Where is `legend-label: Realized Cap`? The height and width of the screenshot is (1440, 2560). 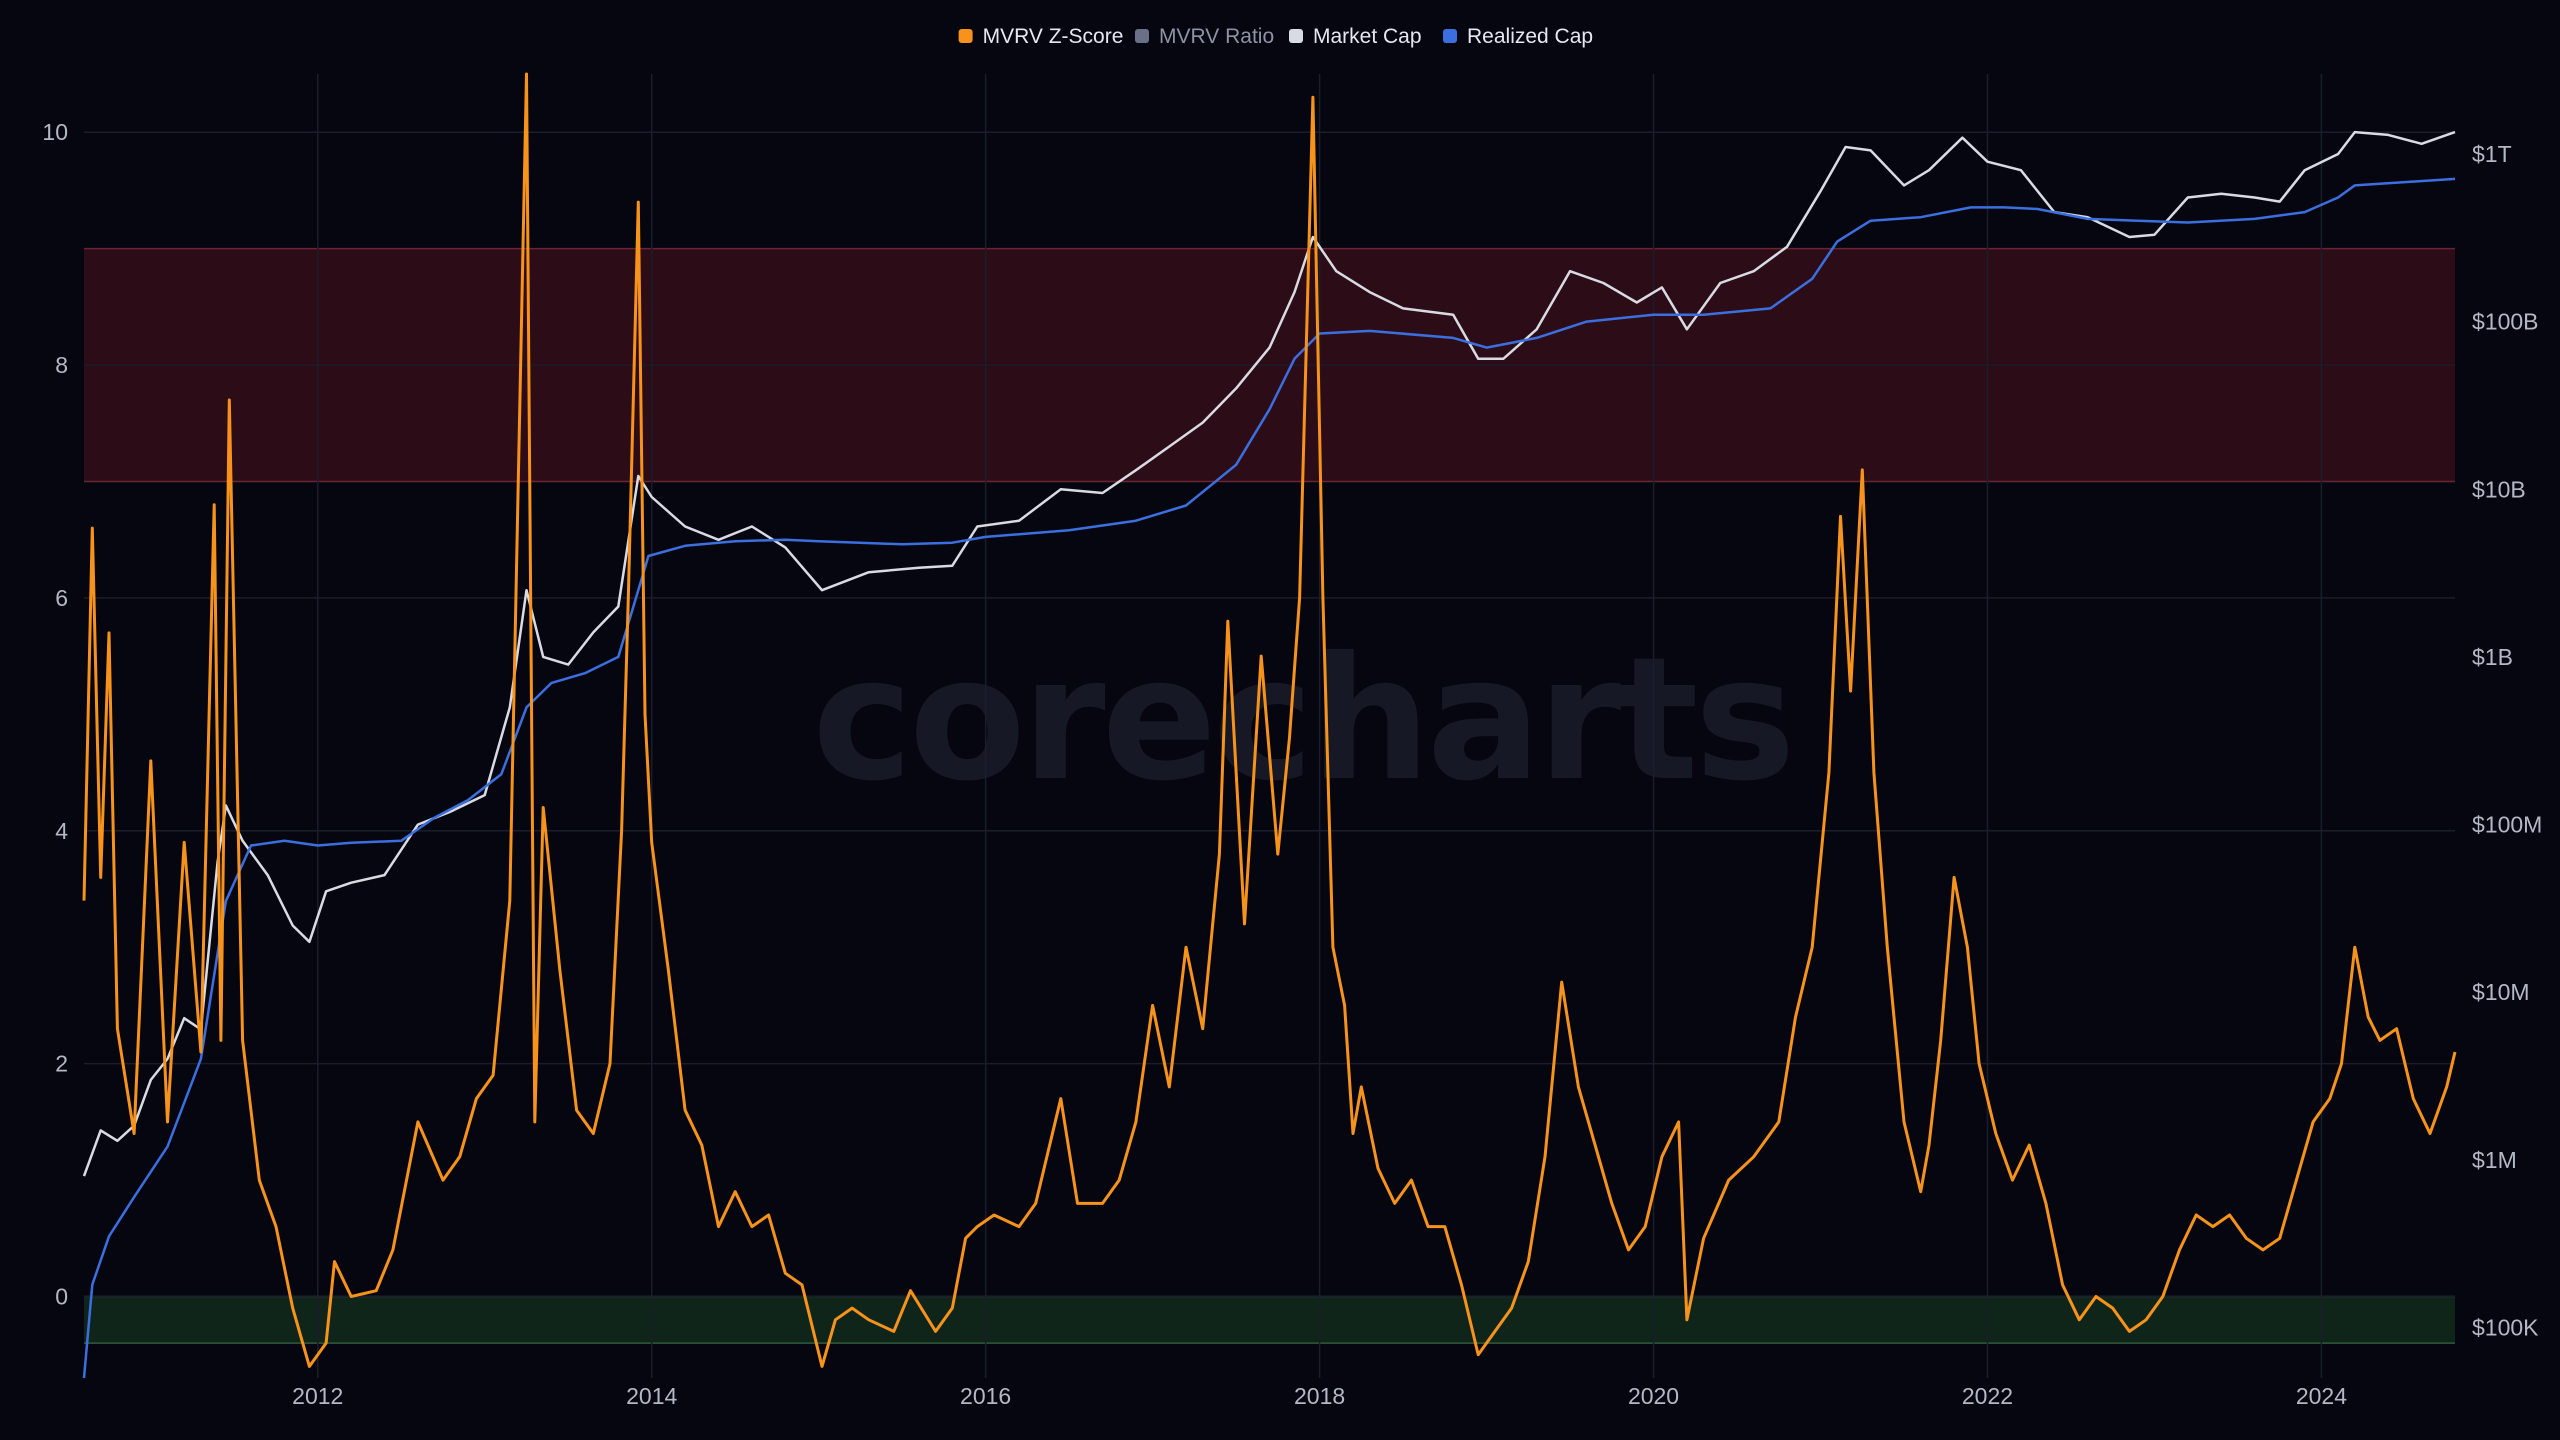 legend-label: Realized Cap is located at coordinates (1530, 36).